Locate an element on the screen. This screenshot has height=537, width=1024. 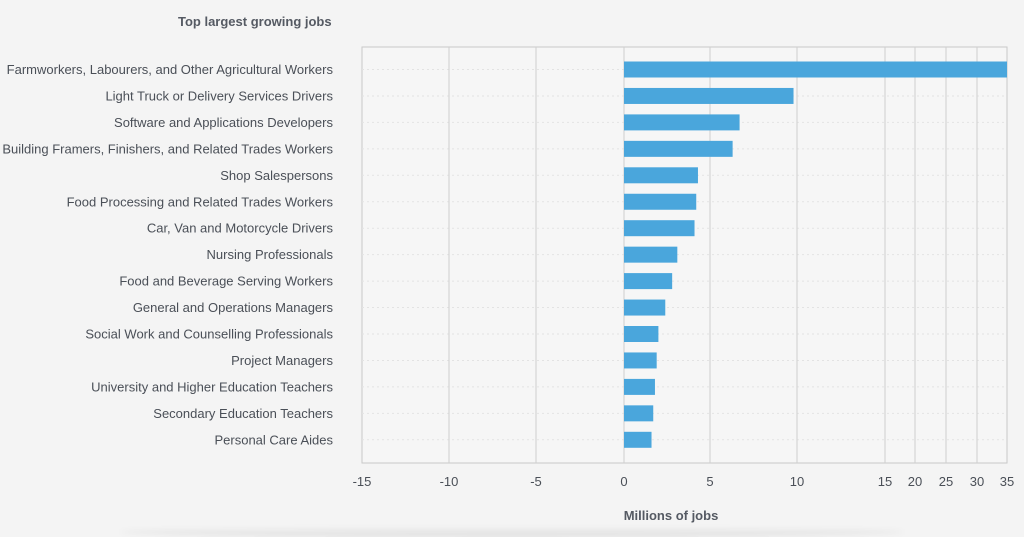
x-tick-label: 0 is located at coordinates (623, 481).